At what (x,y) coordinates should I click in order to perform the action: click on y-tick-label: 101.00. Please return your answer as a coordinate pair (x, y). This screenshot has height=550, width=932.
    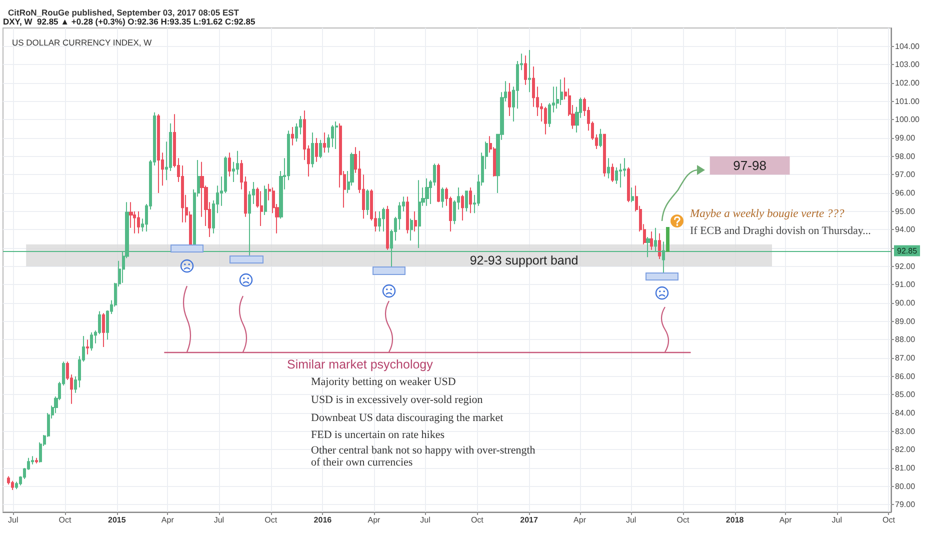
    Looking at the image, I should click on (907, 101).